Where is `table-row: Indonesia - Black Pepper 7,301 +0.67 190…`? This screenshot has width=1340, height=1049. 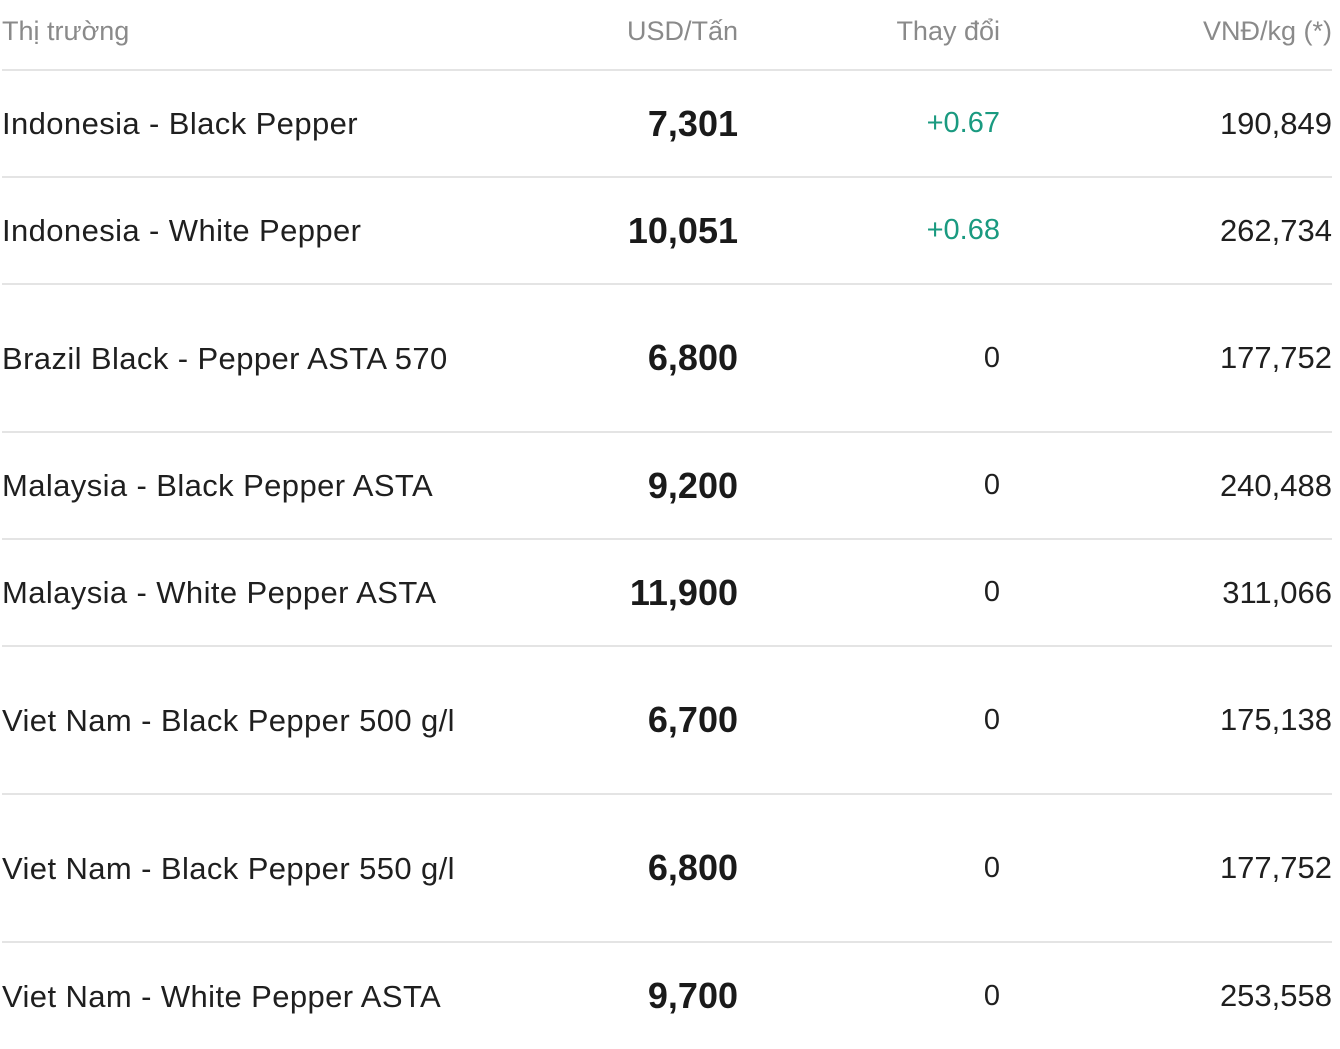
table-row: Indonesia - Black Pepper 7,301 +0.67 190… is located at coordinates (667, 124).